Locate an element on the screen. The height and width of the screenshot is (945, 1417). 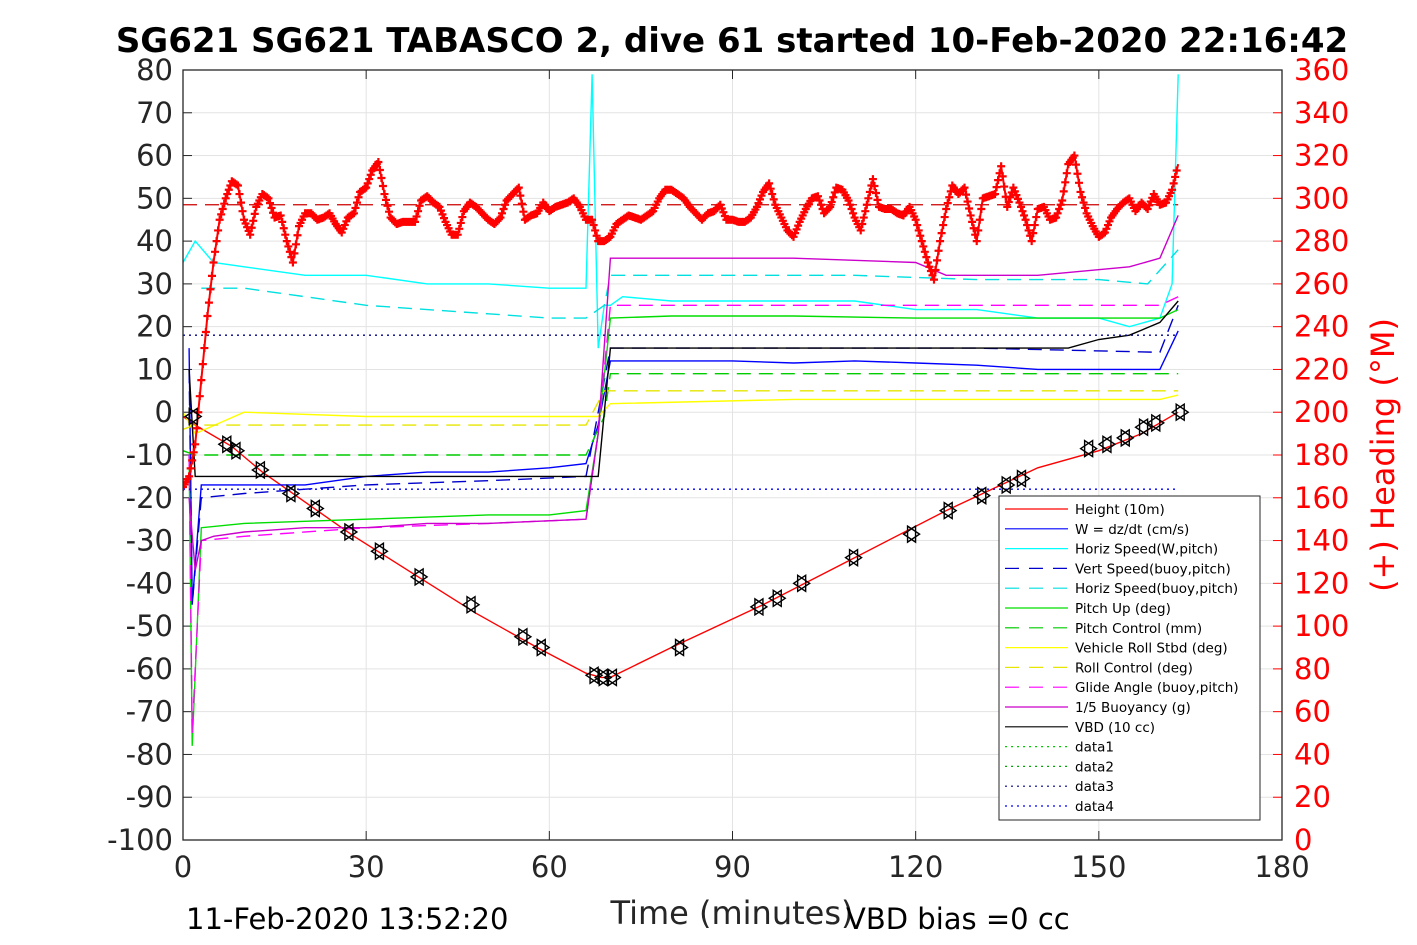
y2-tick-label: 20 is located at coordinates (1312, 797).